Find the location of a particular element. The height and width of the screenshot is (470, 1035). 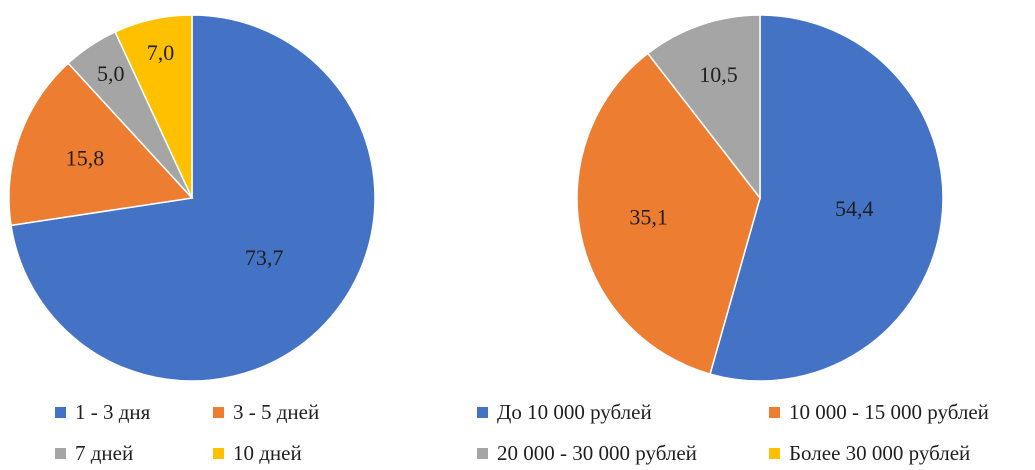

data-label-income-0: 54,4 is located at coordinates (854, 208).